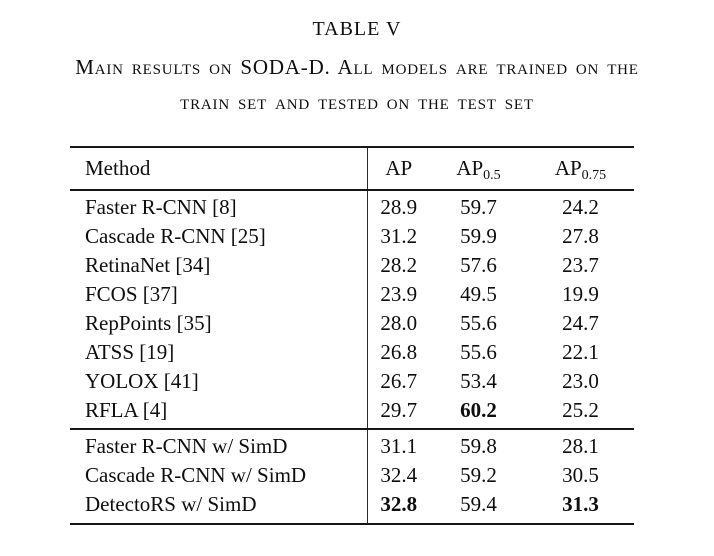  Describe the element at coordinates (352, 323) in the screenshot. I see `table-row: RepPoints [35] 28.0 55.6 24.7` at that location.